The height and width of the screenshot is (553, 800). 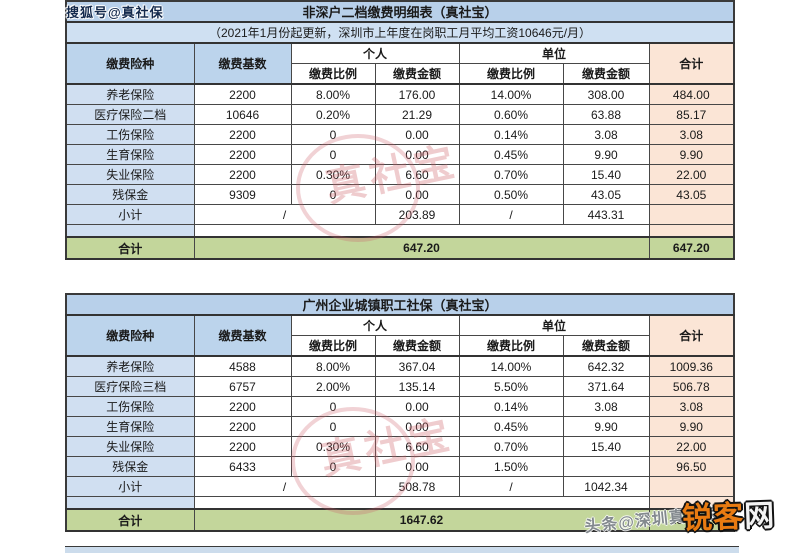 I want to click on grand-total-right: 647.20, so click(x=691, y=248).